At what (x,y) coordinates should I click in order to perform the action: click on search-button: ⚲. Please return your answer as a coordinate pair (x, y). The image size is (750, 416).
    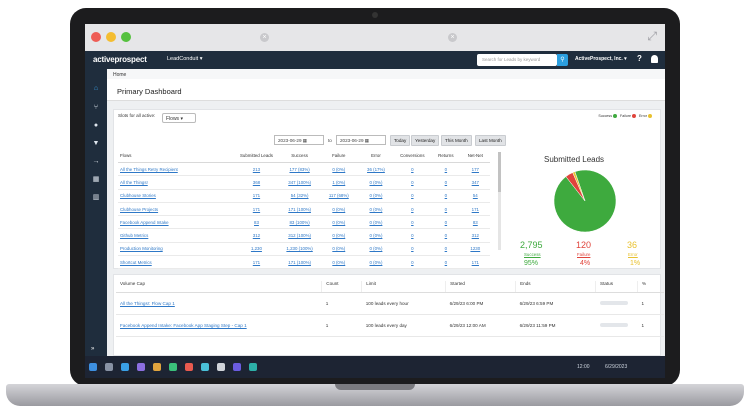
    Looking at the image, I should click on (562, 60).